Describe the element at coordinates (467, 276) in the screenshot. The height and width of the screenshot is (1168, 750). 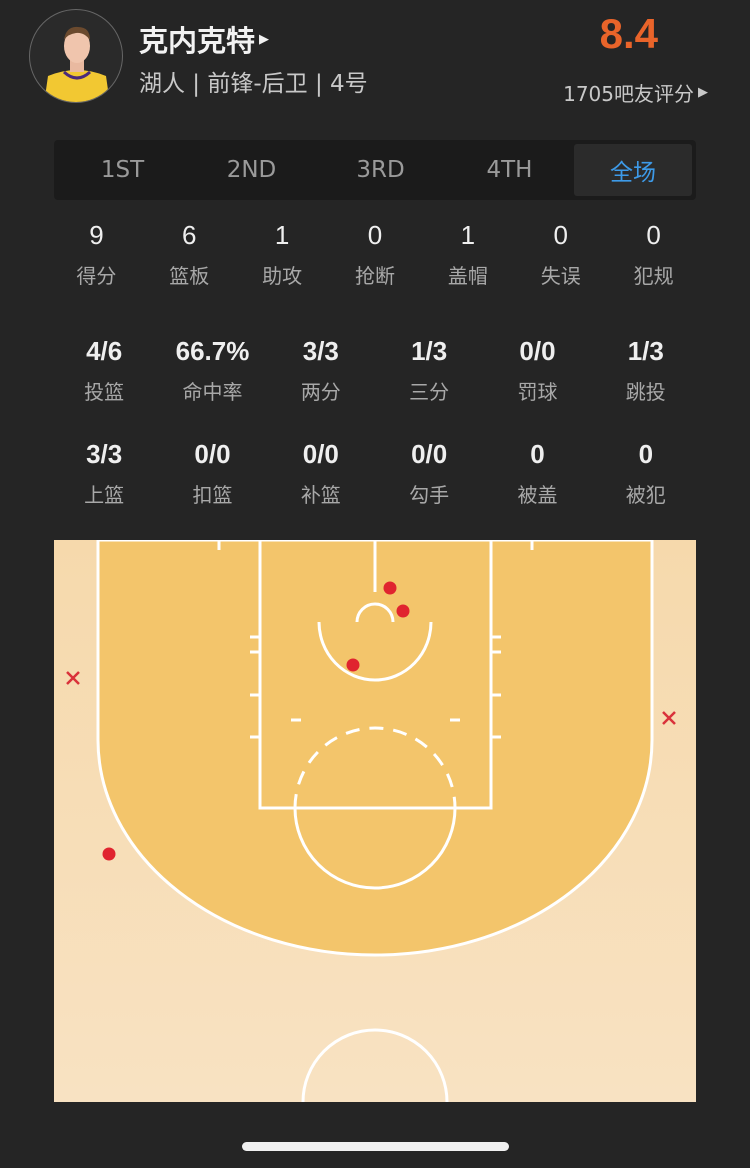
I see `stat-label: 盖帽` at that location.